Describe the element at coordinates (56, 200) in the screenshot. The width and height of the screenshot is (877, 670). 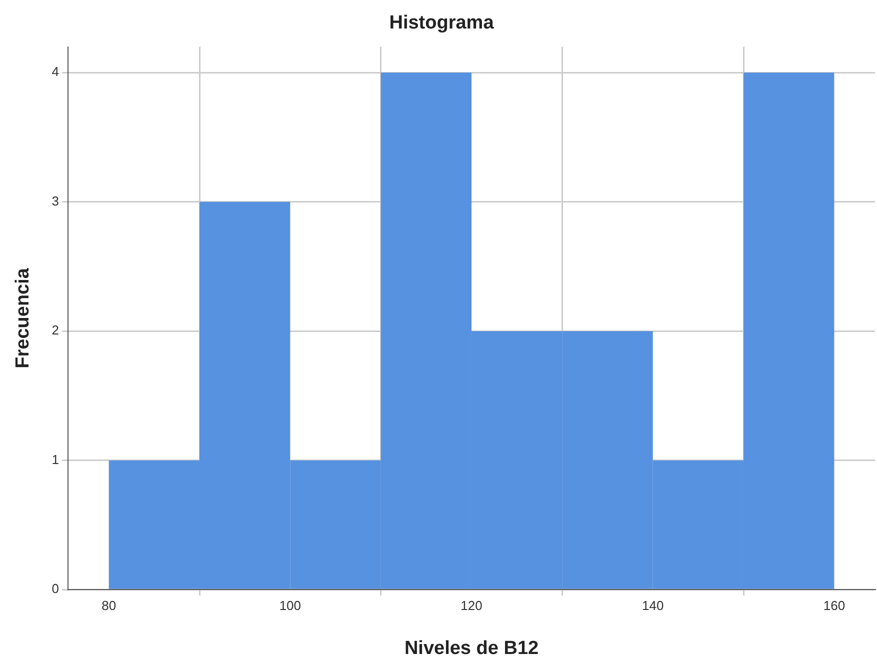
I see `y-tick-label: 3` at that location.